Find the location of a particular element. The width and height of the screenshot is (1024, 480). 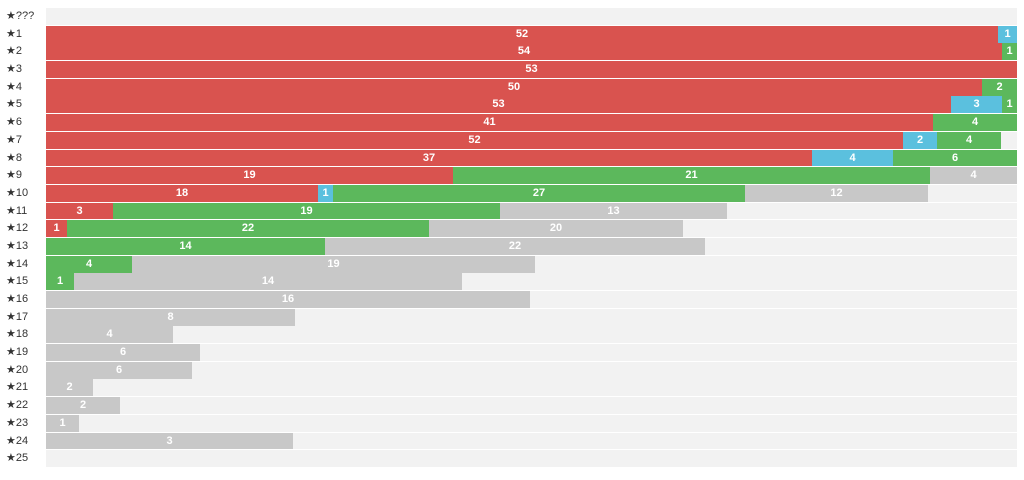

category-label: ★14 is located at coordinates (17, 263).